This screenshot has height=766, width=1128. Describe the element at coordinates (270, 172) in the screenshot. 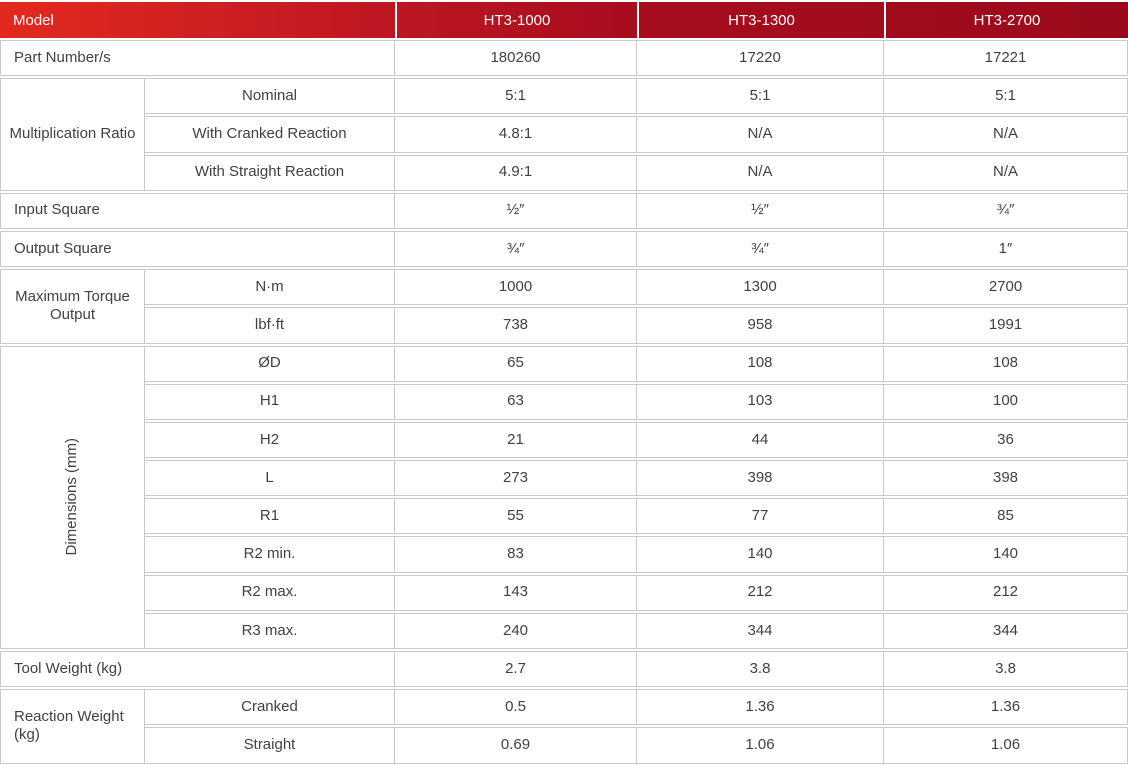

I see `sub-label-straight-reaction: With Straight Reaction` at that location.